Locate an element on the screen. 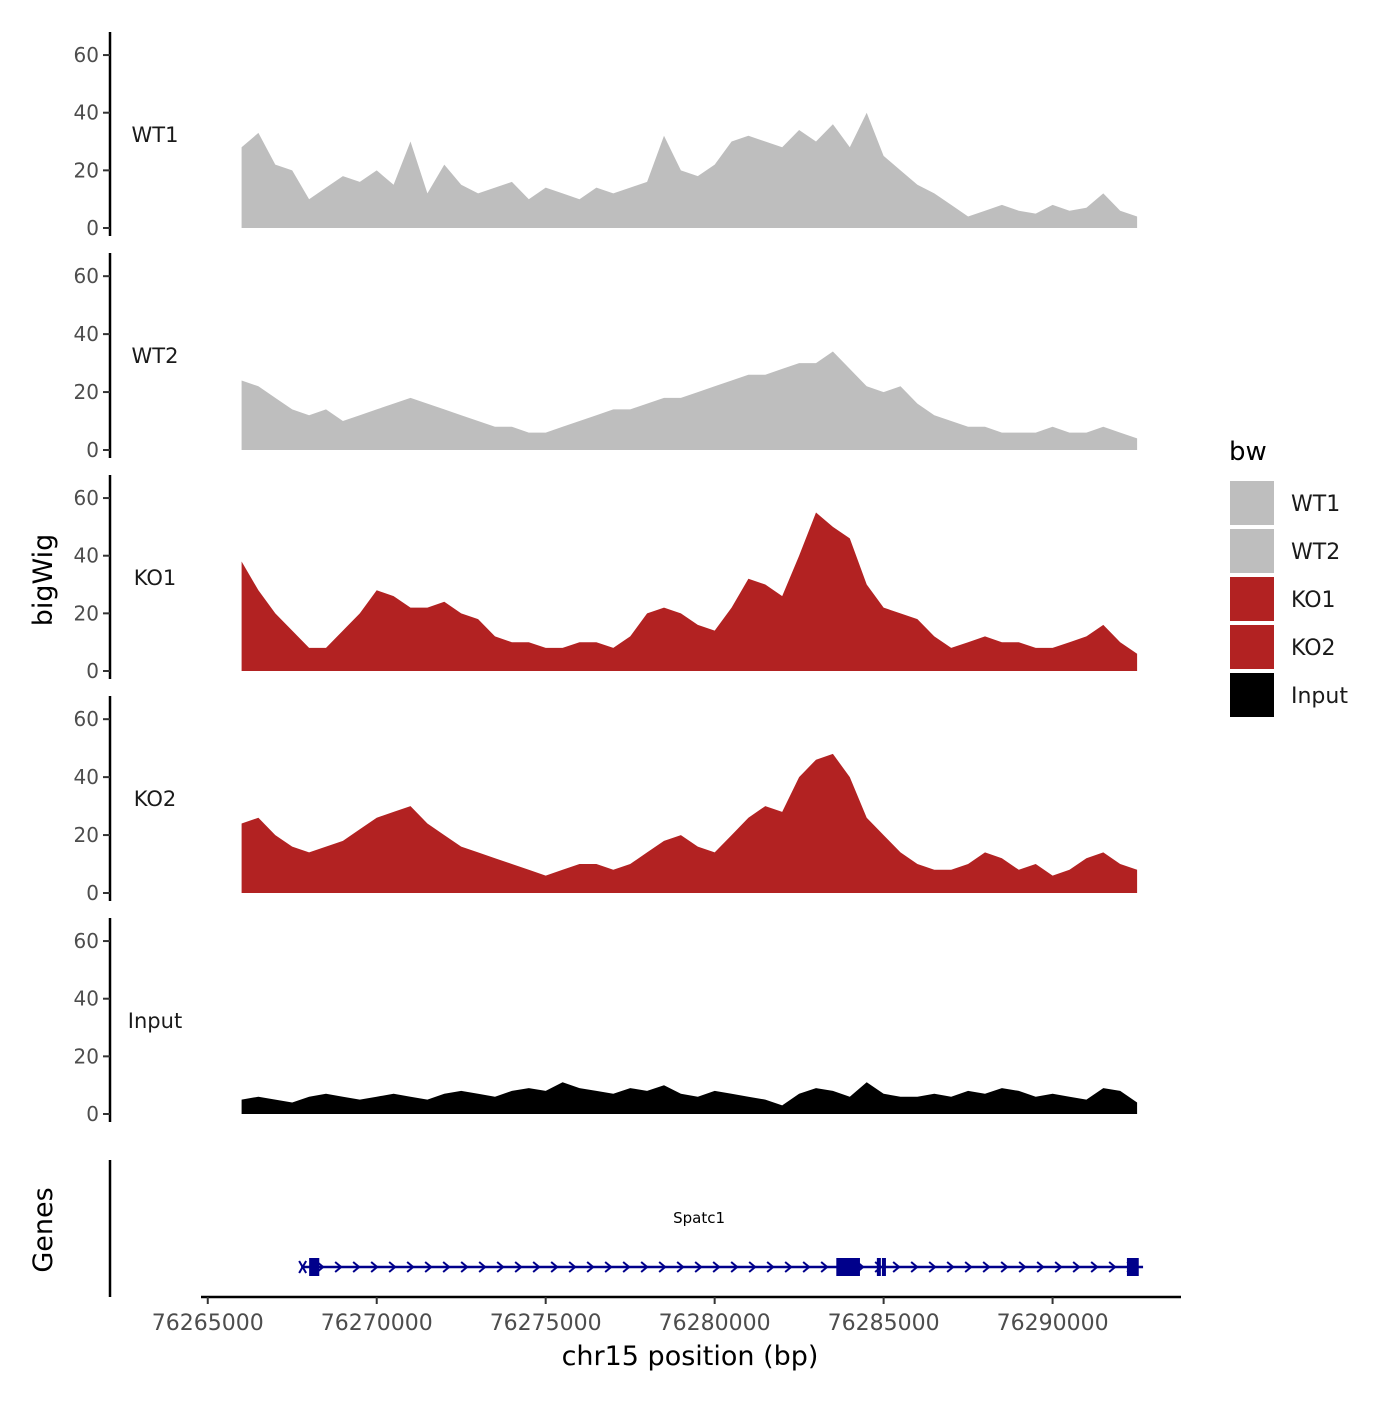 The image size is (1400, 1404). track-label-ko1: KO1 is located at coordinates (155, 578).